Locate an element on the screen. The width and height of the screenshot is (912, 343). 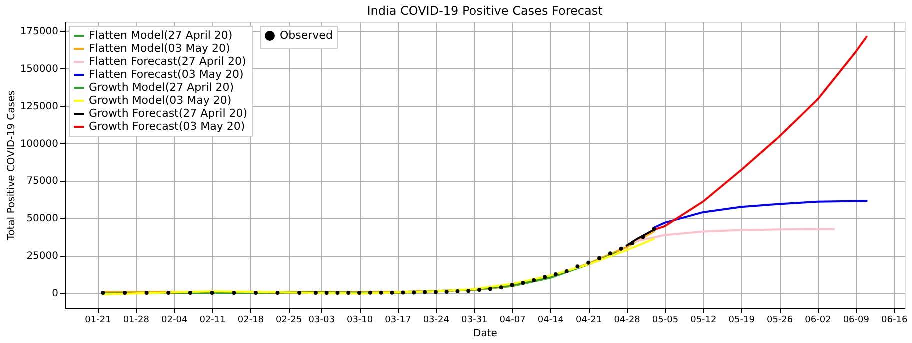
y-tick-label: 0 is located at coordinates (55, 294).